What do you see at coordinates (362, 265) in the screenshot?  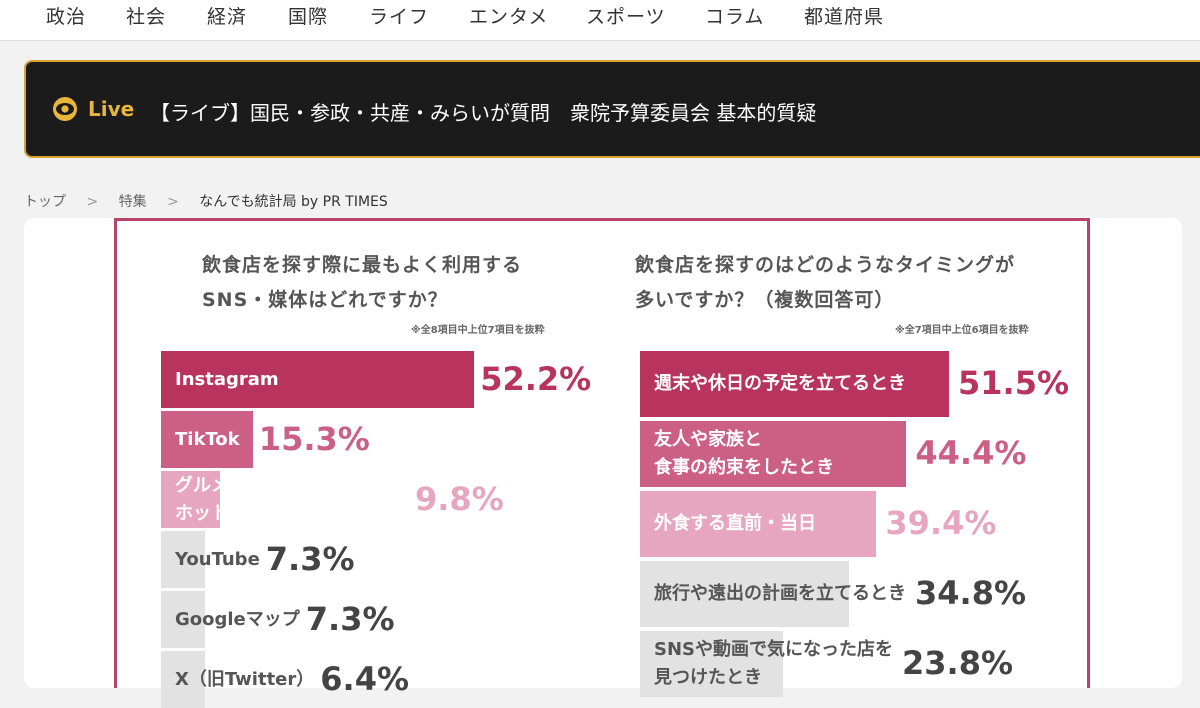 I see `chart-left-title-line1: 飲食店を探す際に最もよく利用する` at bounding box center [362, 265].